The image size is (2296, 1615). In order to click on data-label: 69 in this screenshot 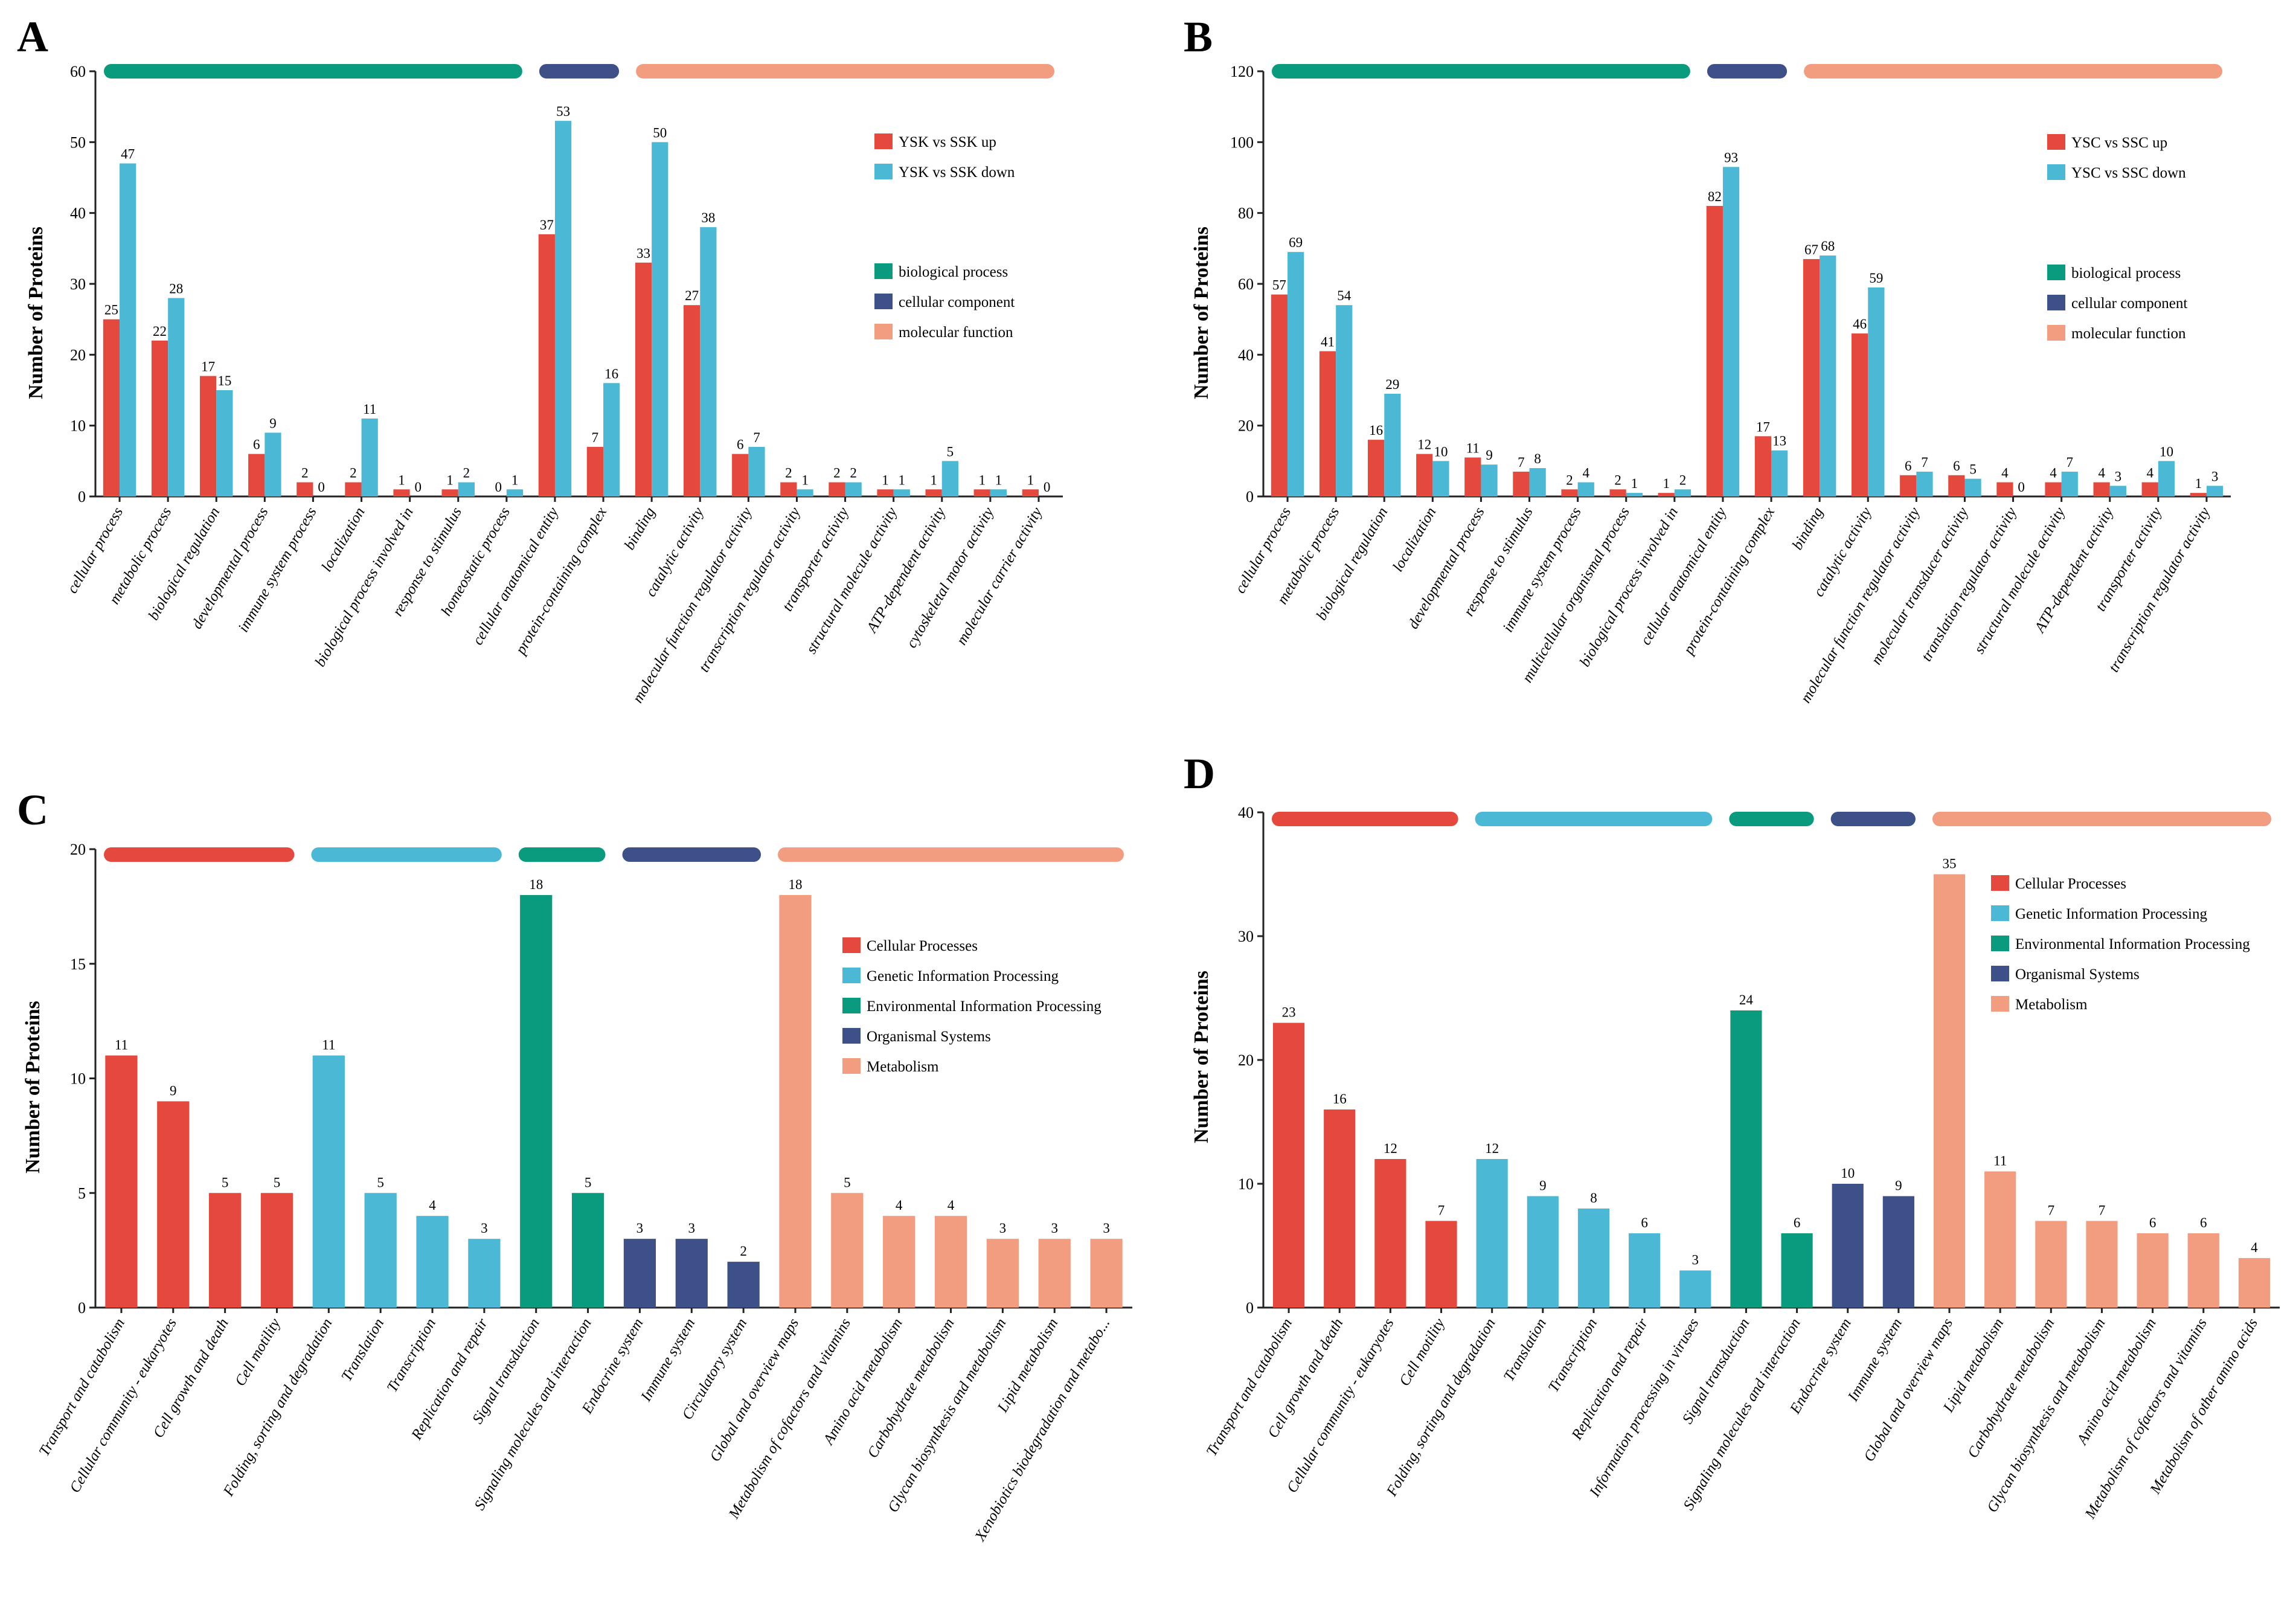, I will do `click(1296, 243)`.